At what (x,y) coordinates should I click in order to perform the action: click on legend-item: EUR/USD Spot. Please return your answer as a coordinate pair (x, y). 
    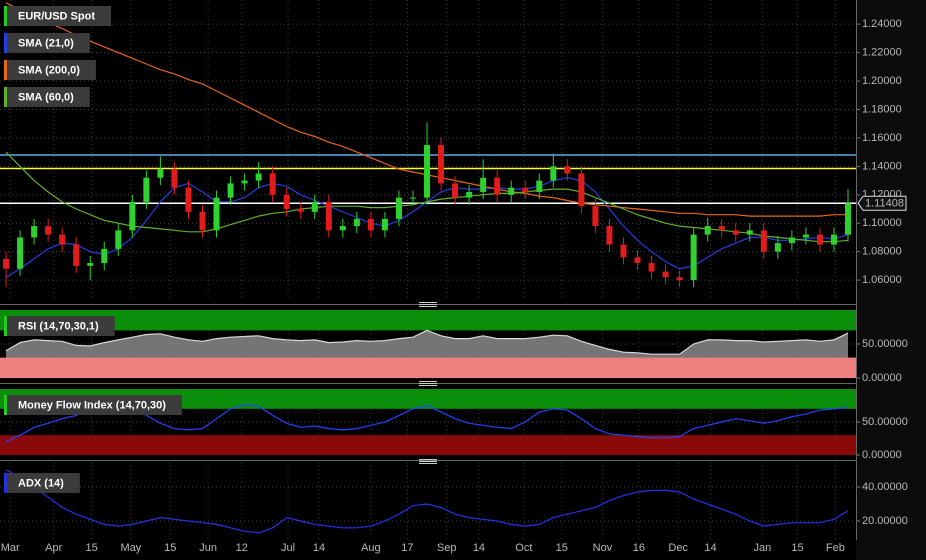
    Looking at the image, I should click on (57, 16).